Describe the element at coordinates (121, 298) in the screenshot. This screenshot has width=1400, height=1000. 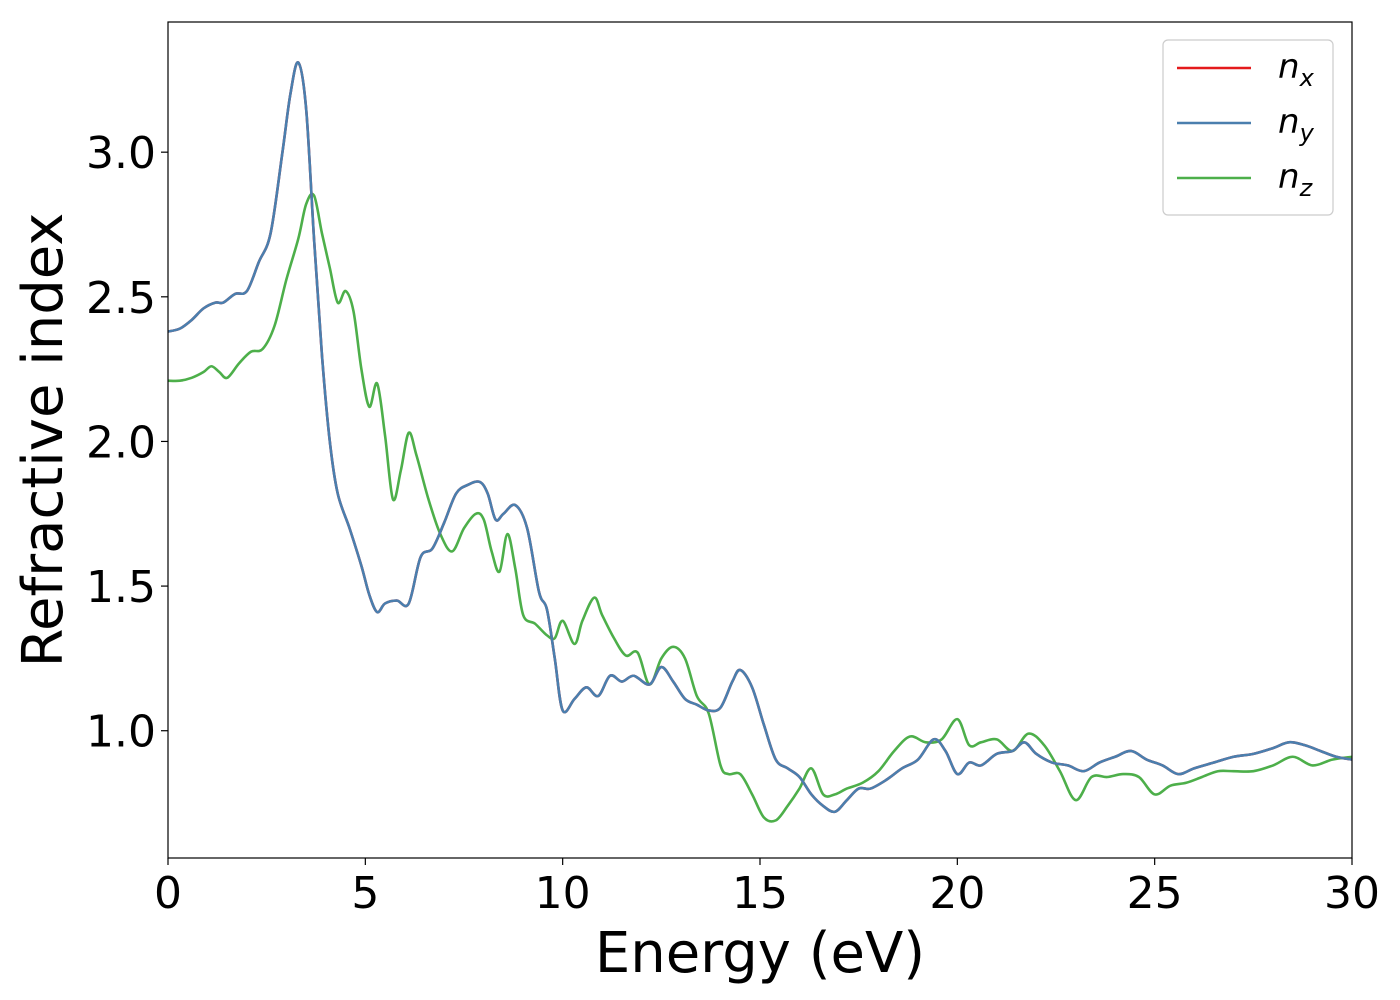
I see `y-tick-label: 2.5` at that location.